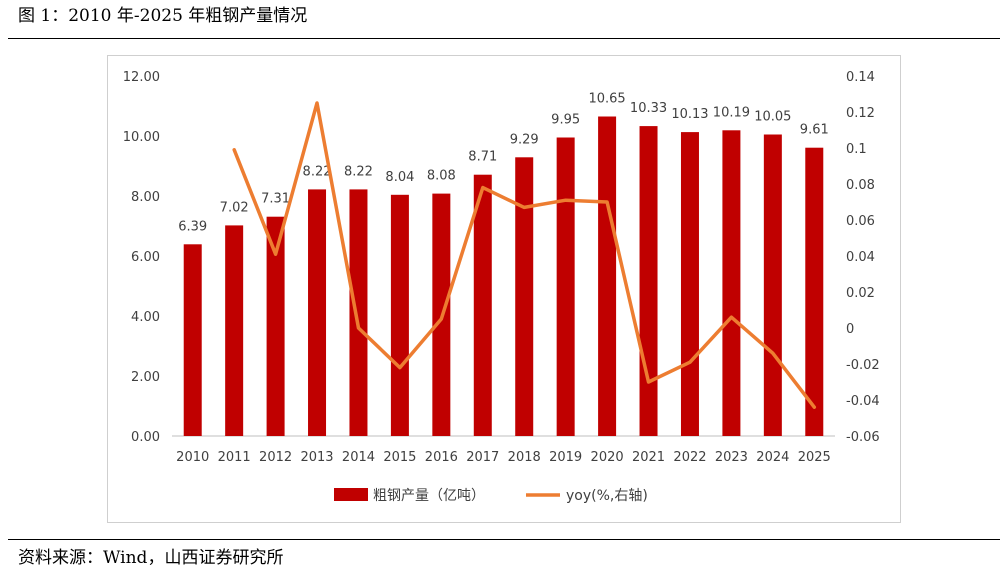 This screenshot has height=580, width=1007. What do you see at coordinates (429, 496) in the screenshot?
I see `legend-label-bar: 粗钢产量（亿吨）` at bounding box center [429, 496].